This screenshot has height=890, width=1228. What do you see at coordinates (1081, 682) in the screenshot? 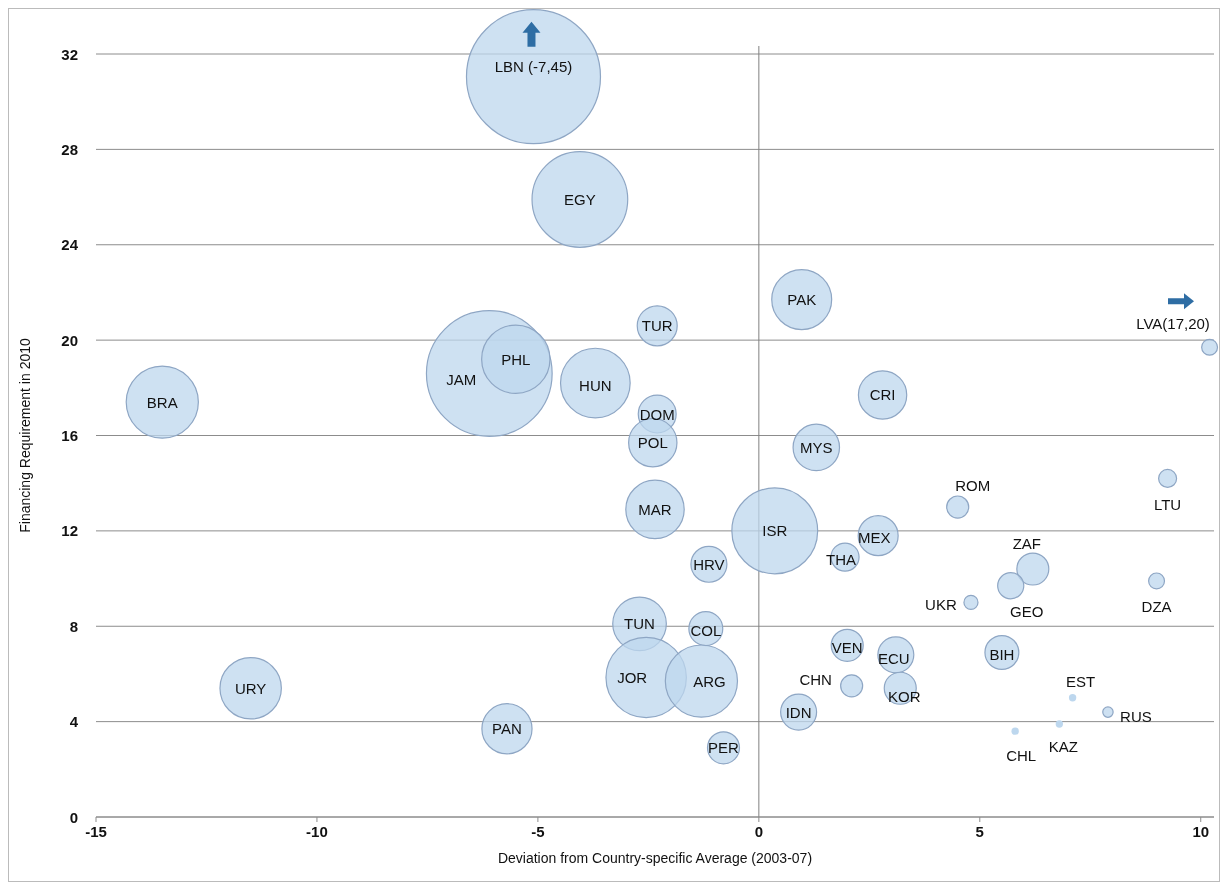
I see `series-label: EST` at bounding box center [1081, 682].